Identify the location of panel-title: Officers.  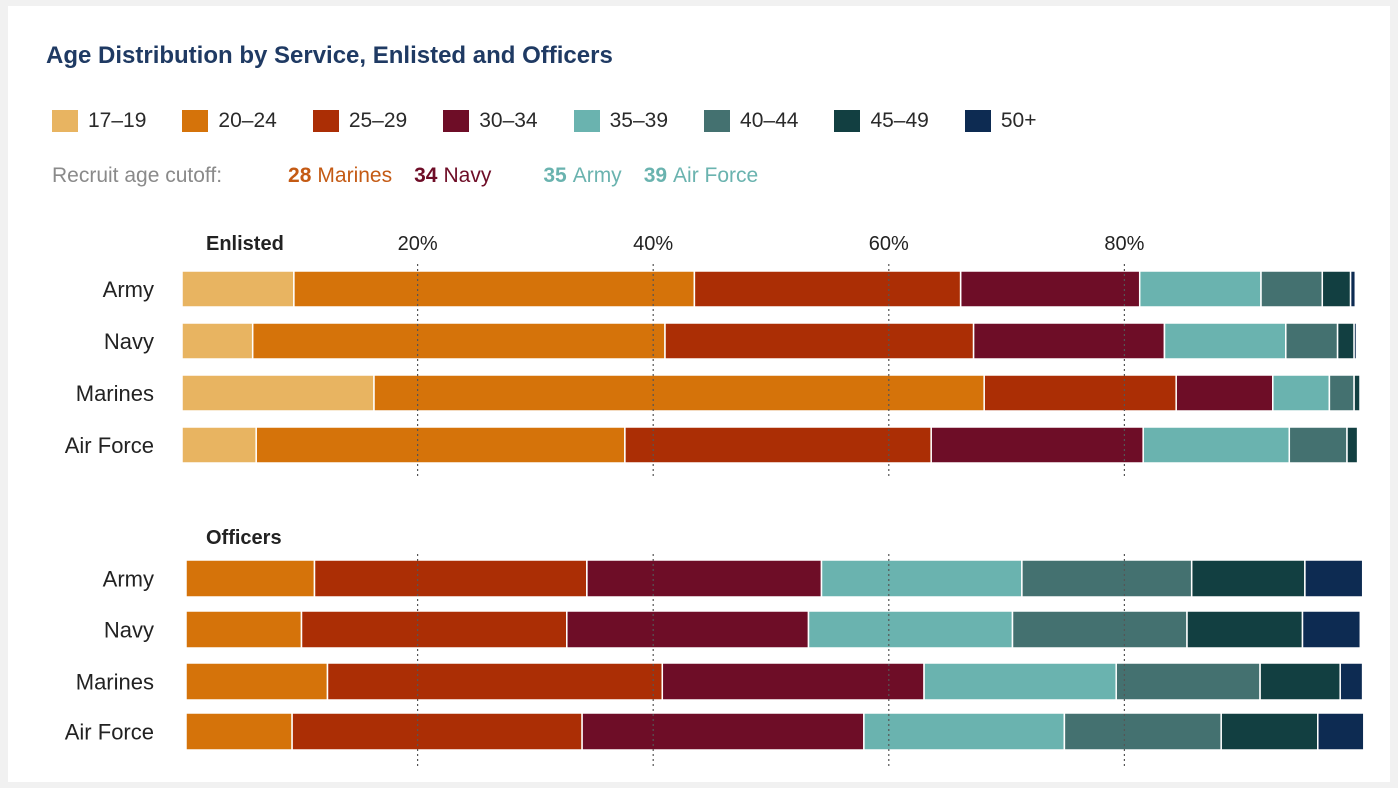
(244, 538).